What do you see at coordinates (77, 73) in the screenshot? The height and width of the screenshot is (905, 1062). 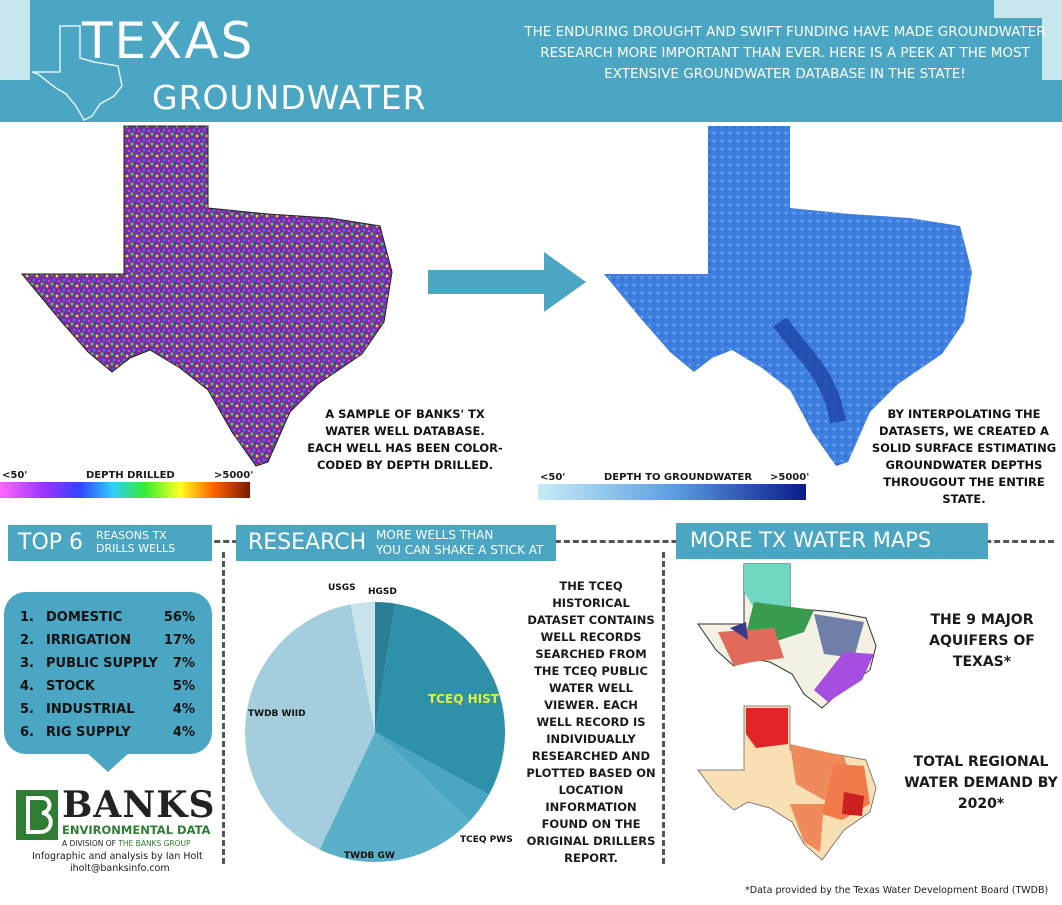 I see `texas-outline-icon` at bounding box center [77, 73].